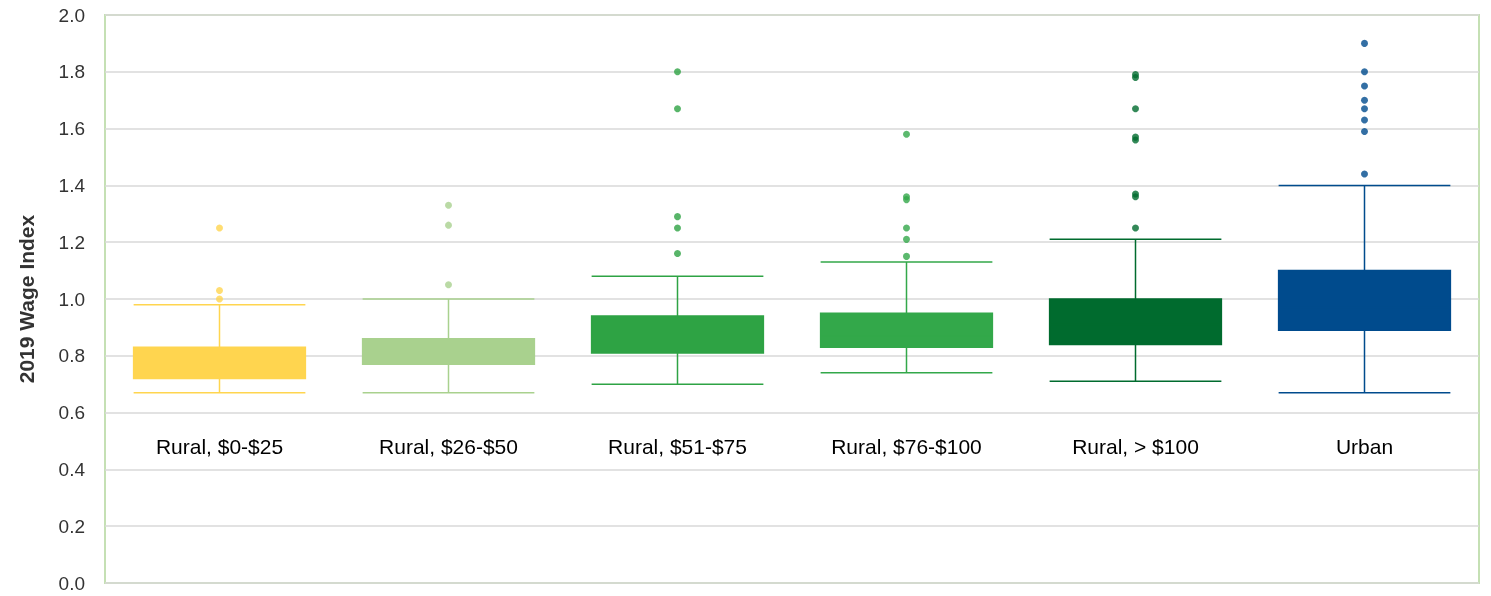 This screenshot has height=596, width=1491. What do you see at coordinates (71, 526) in the screenshot?
I see `y-tick-label: 0.2` at bounding box center [71, 526].